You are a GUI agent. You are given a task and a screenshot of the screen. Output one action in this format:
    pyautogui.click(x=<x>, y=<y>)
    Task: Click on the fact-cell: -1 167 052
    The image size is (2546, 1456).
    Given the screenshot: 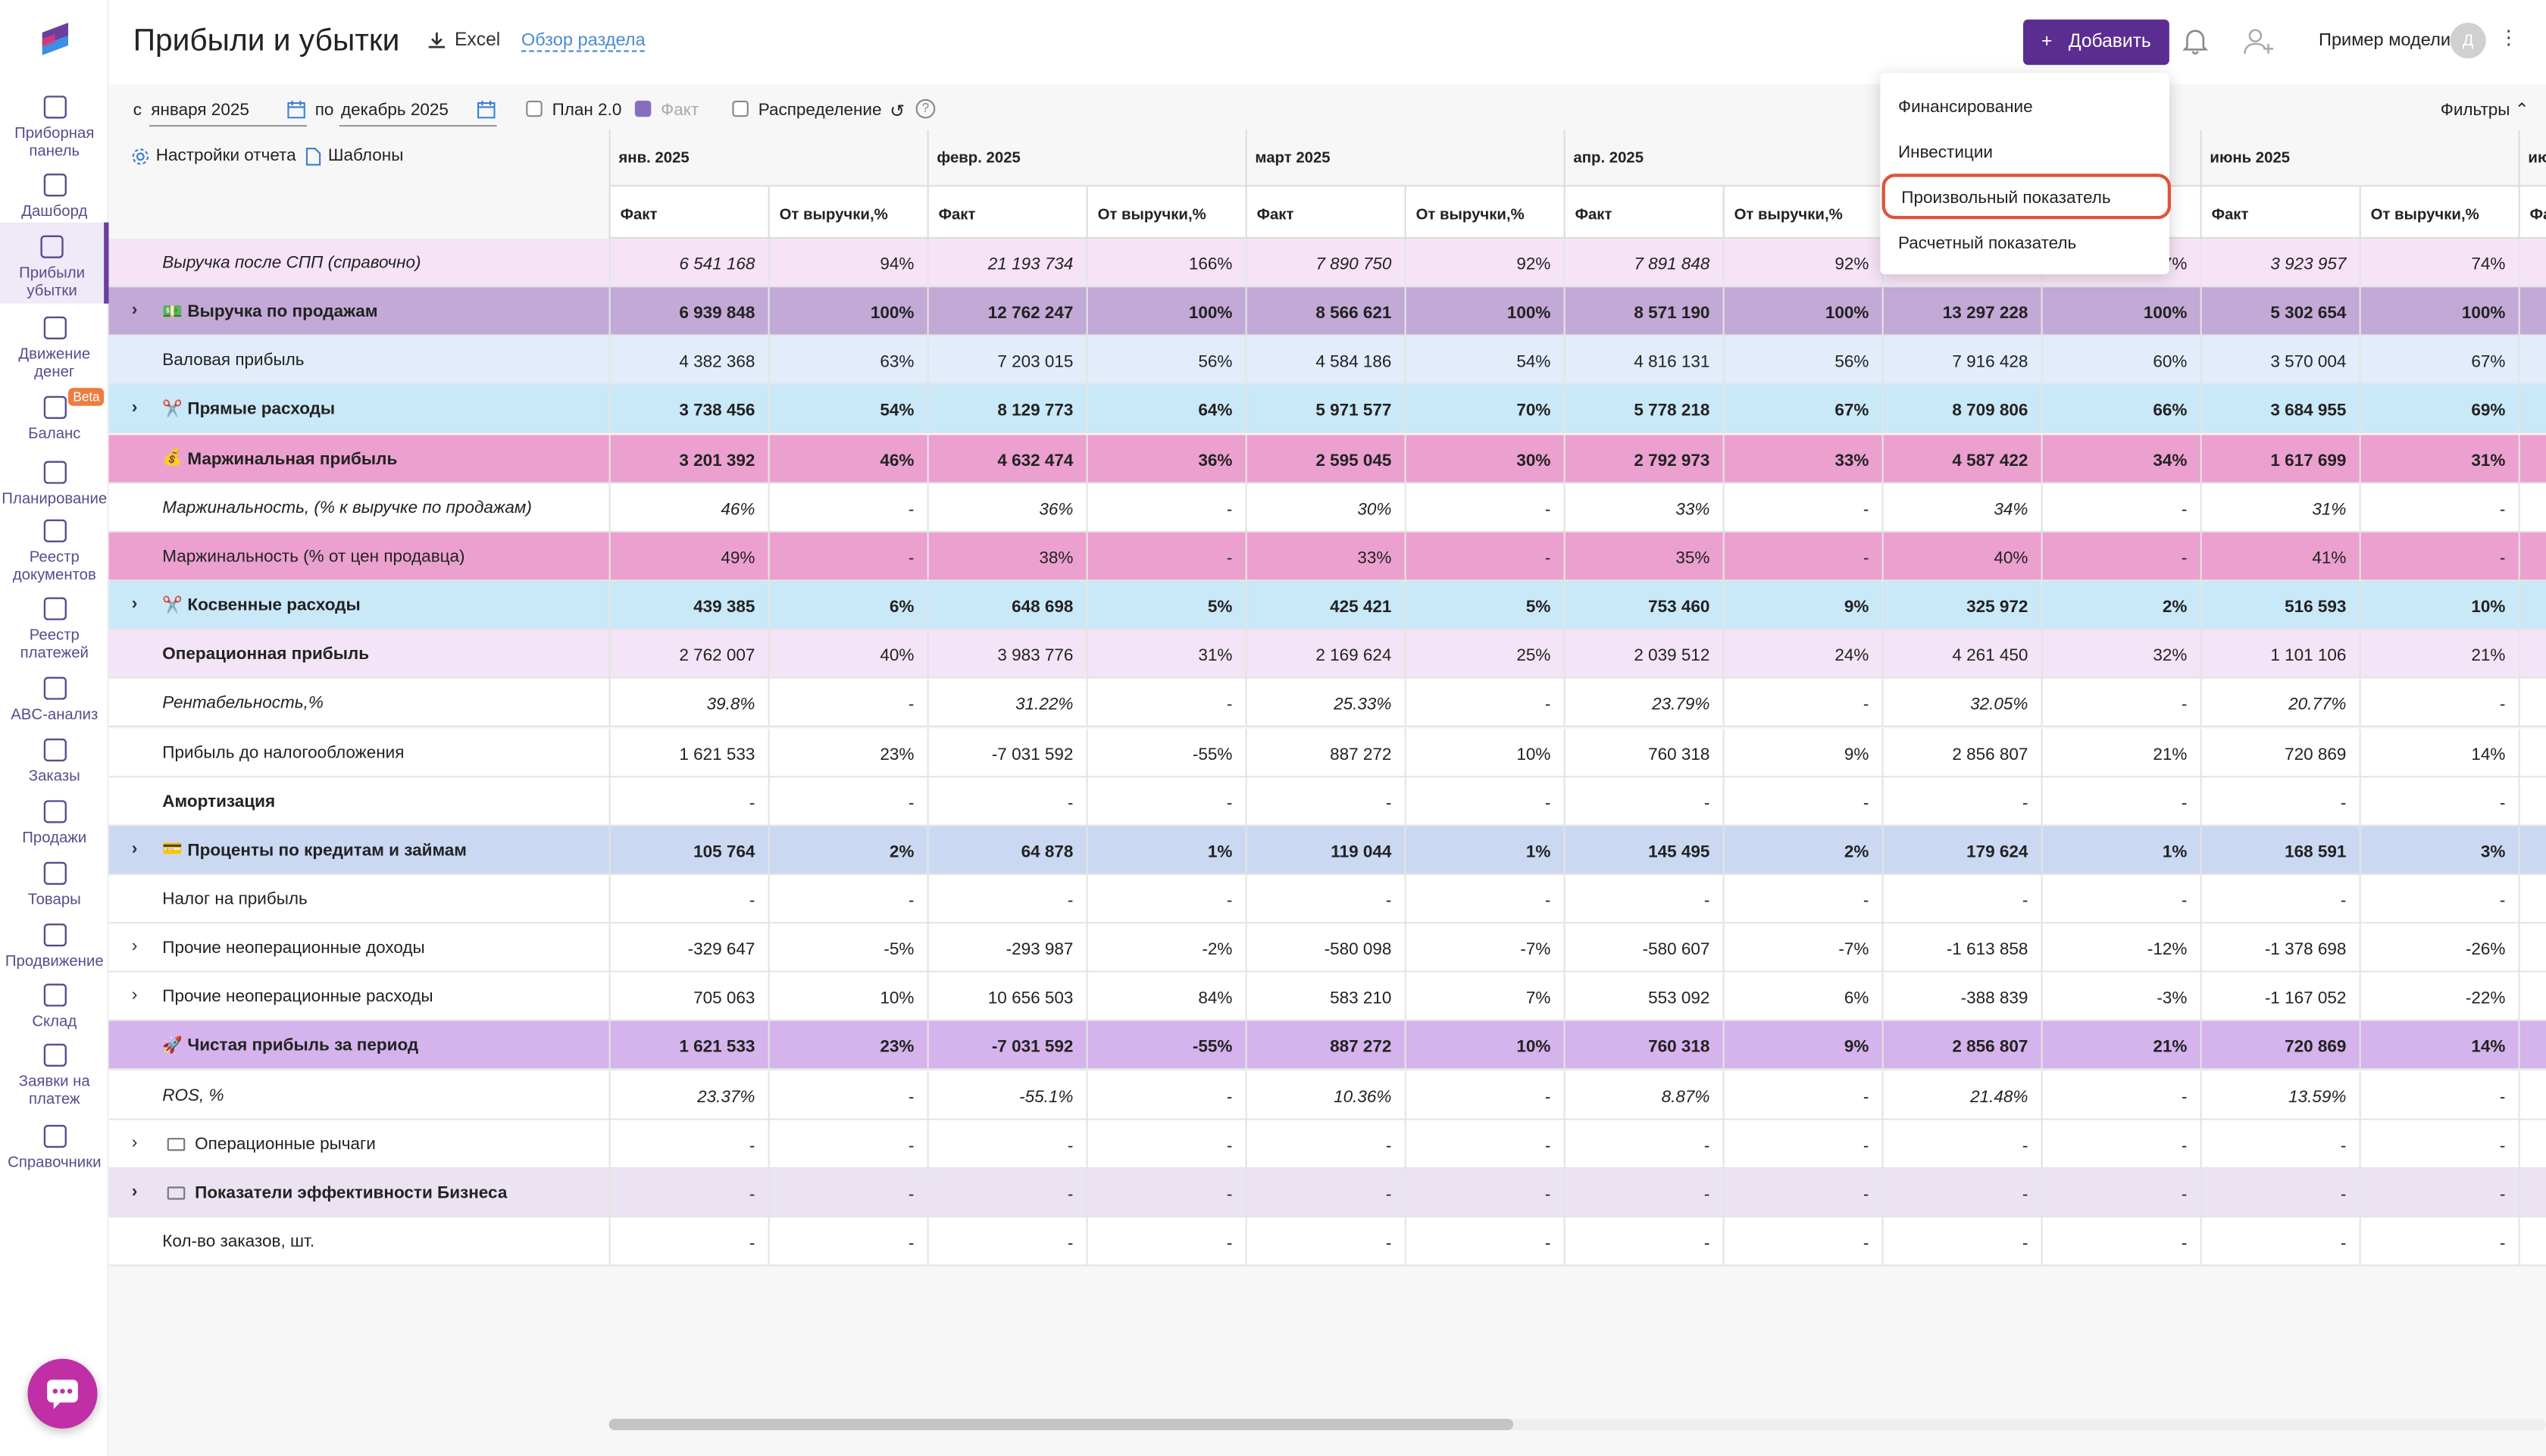 What is the action you would take?
    pyautogui.click(x=2280, y=997)
    